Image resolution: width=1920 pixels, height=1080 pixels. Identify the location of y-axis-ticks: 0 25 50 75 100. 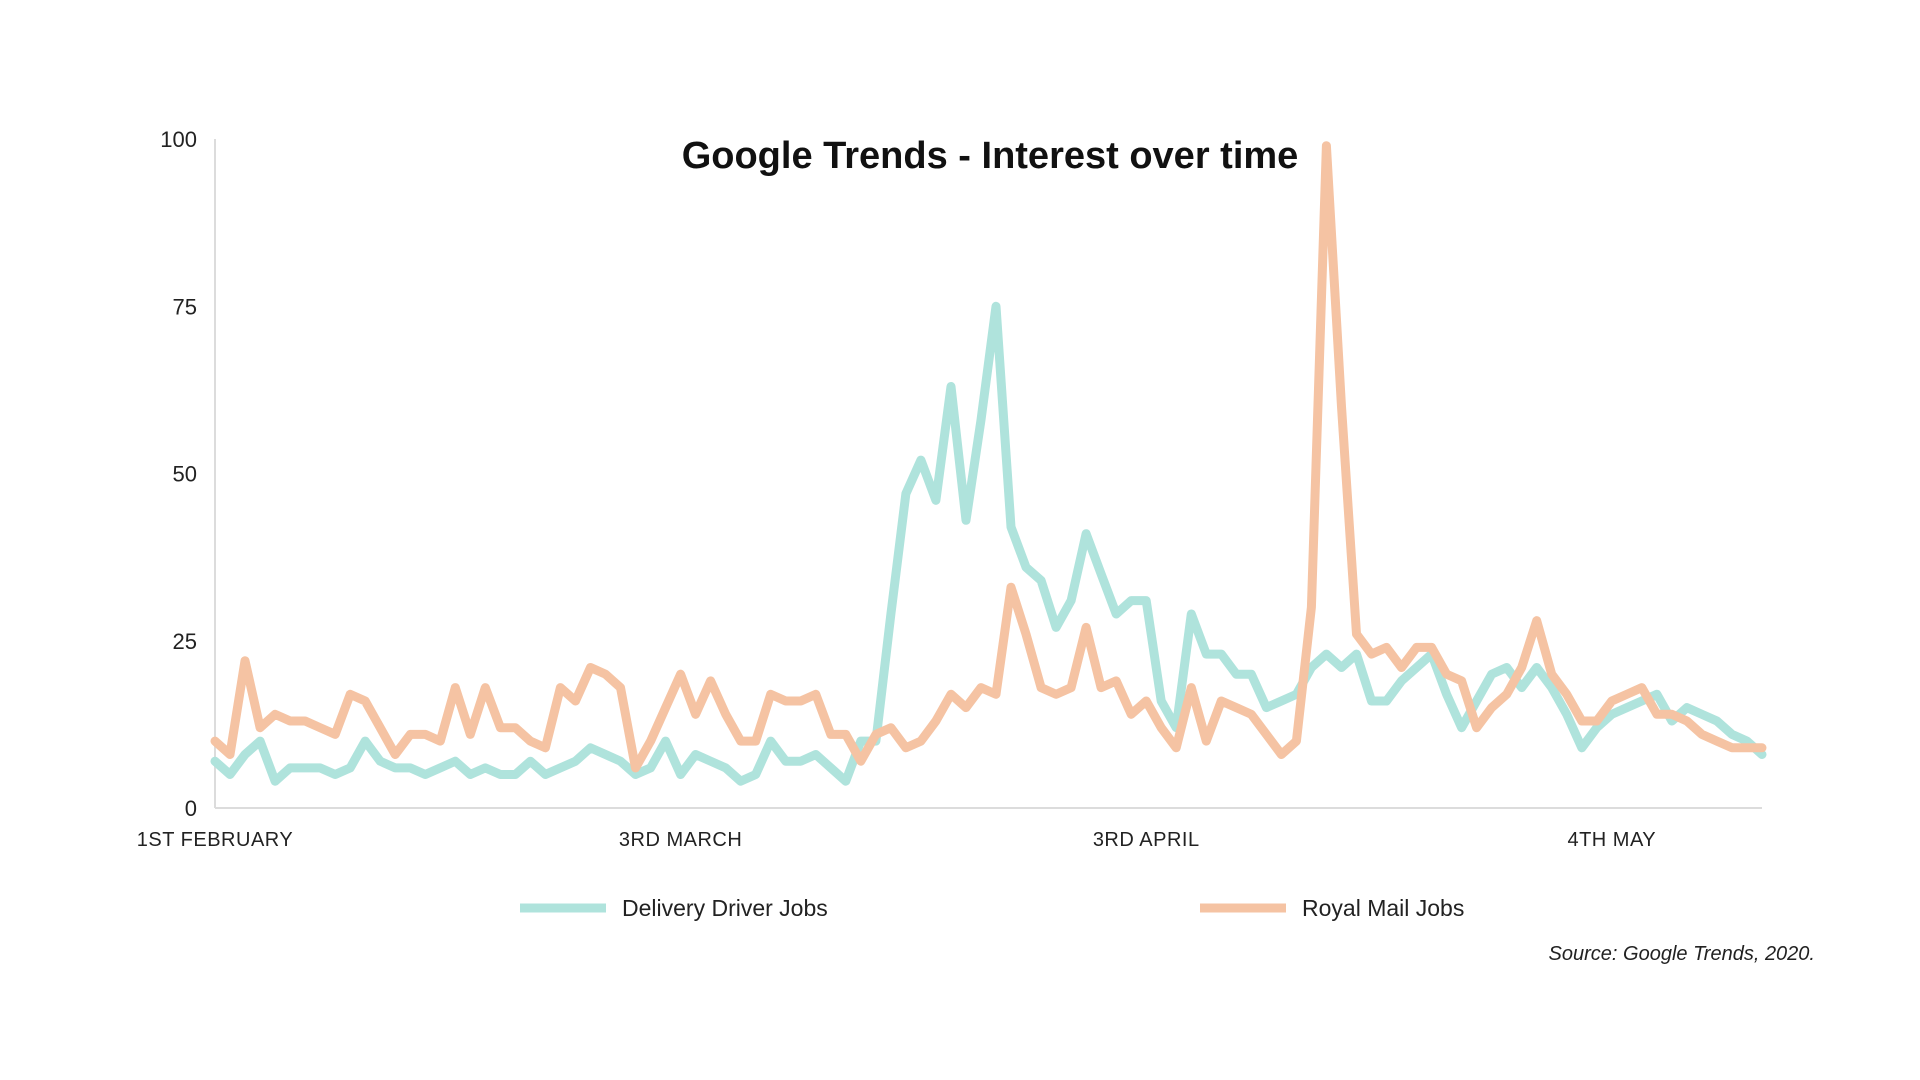
(178, 474).